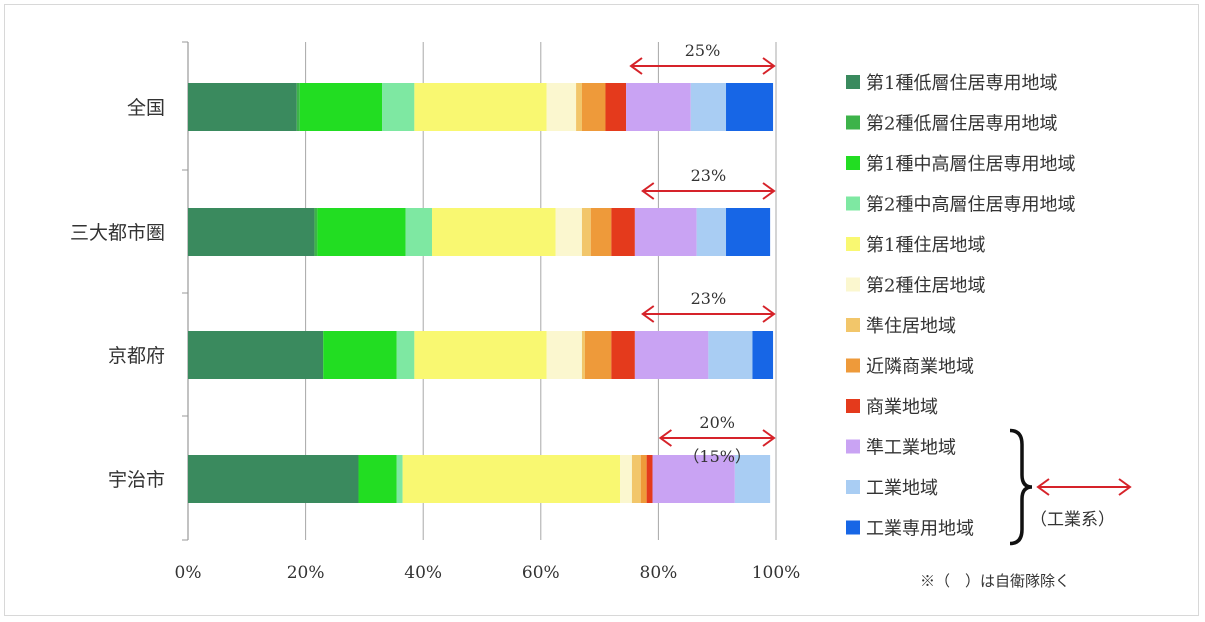  What do you see at coordinates (970, 205) in the screenshot?
I see `legend-label: 第2種中高層住居専用地域` at bounding box center [970, 205].